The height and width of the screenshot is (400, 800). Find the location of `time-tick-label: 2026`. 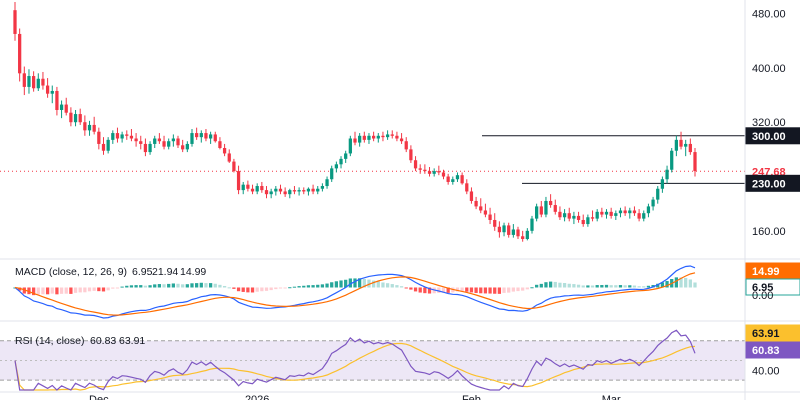

time-tick-label: 2026 is located at coordinates (257, 397).